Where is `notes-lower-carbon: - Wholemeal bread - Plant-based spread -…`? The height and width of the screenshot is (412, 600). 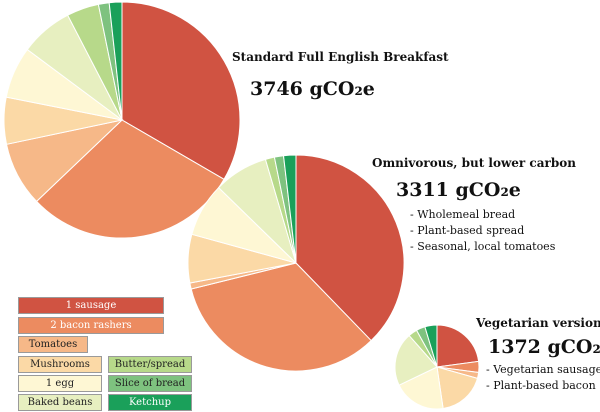
notes-lower-carbon: - Wholemeal bread - Plant-based spread -… is located at coordinates (482, 231).